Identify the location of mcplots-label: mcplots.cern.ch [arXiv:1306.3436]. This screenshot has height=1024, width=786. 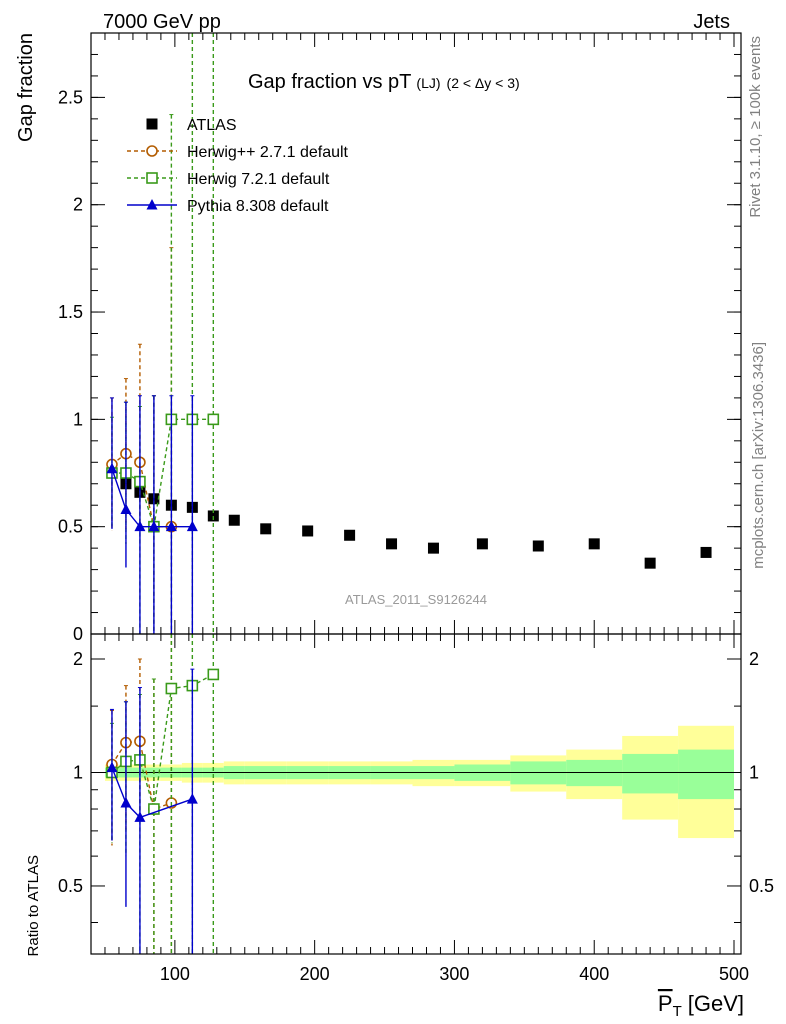
(758, 455).